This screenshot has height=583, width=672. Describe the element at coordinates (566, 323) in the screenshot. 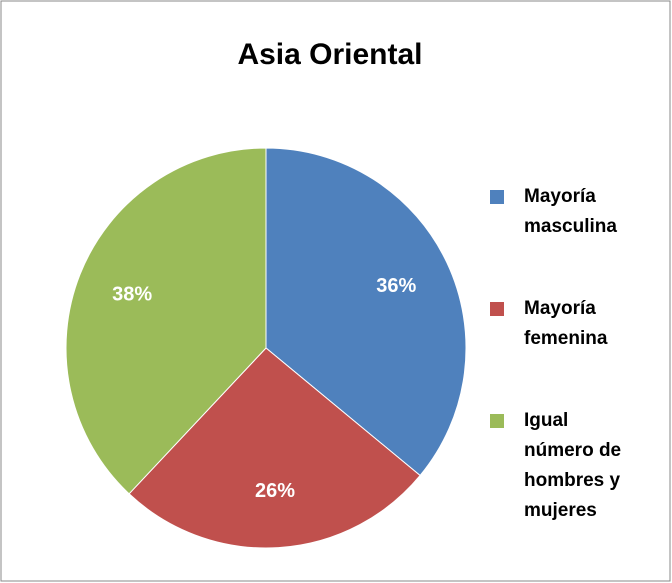

I see `legend-label: Mayoría femenina` at that location.